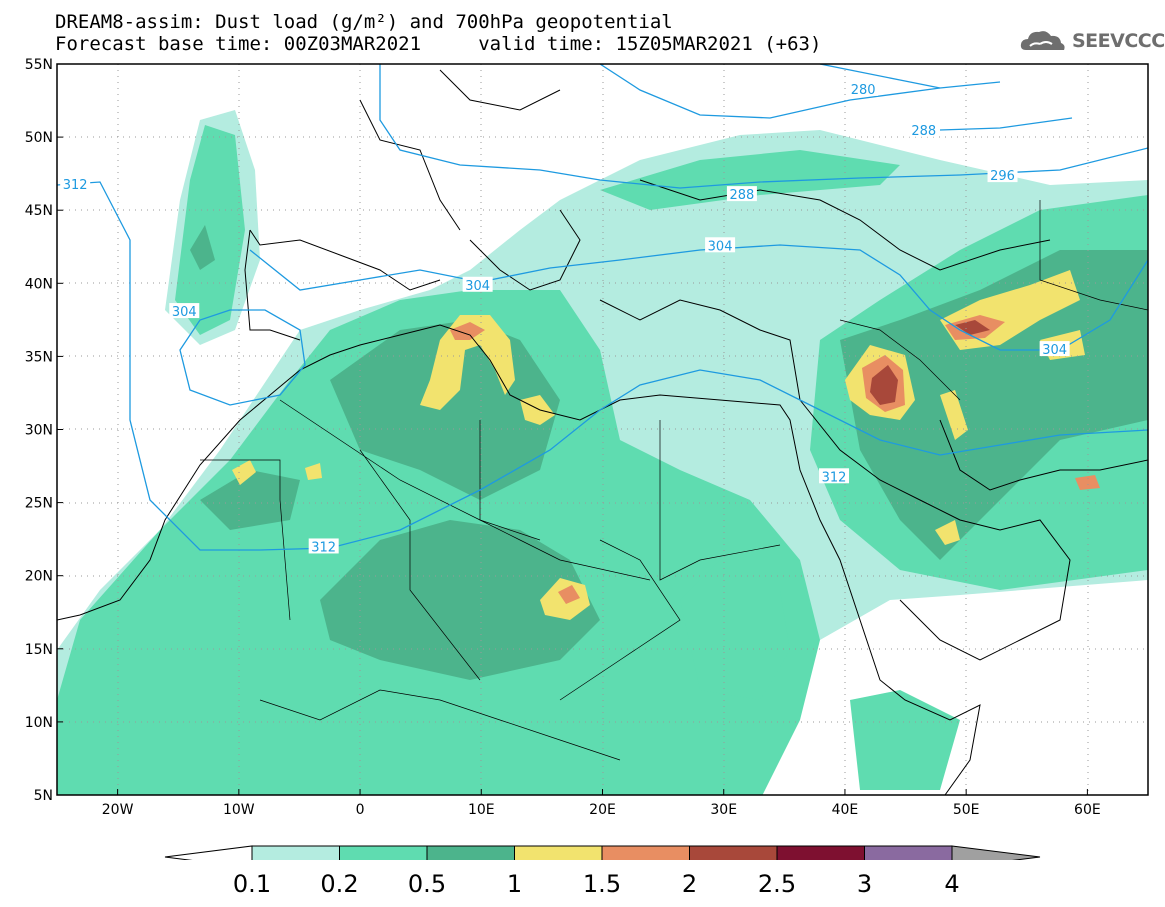 This screenshot has height=907, width=1165. Describe the element at coordinates (43, 796) in the screenshot. I see `lat-tick-label: 5N` at that location.